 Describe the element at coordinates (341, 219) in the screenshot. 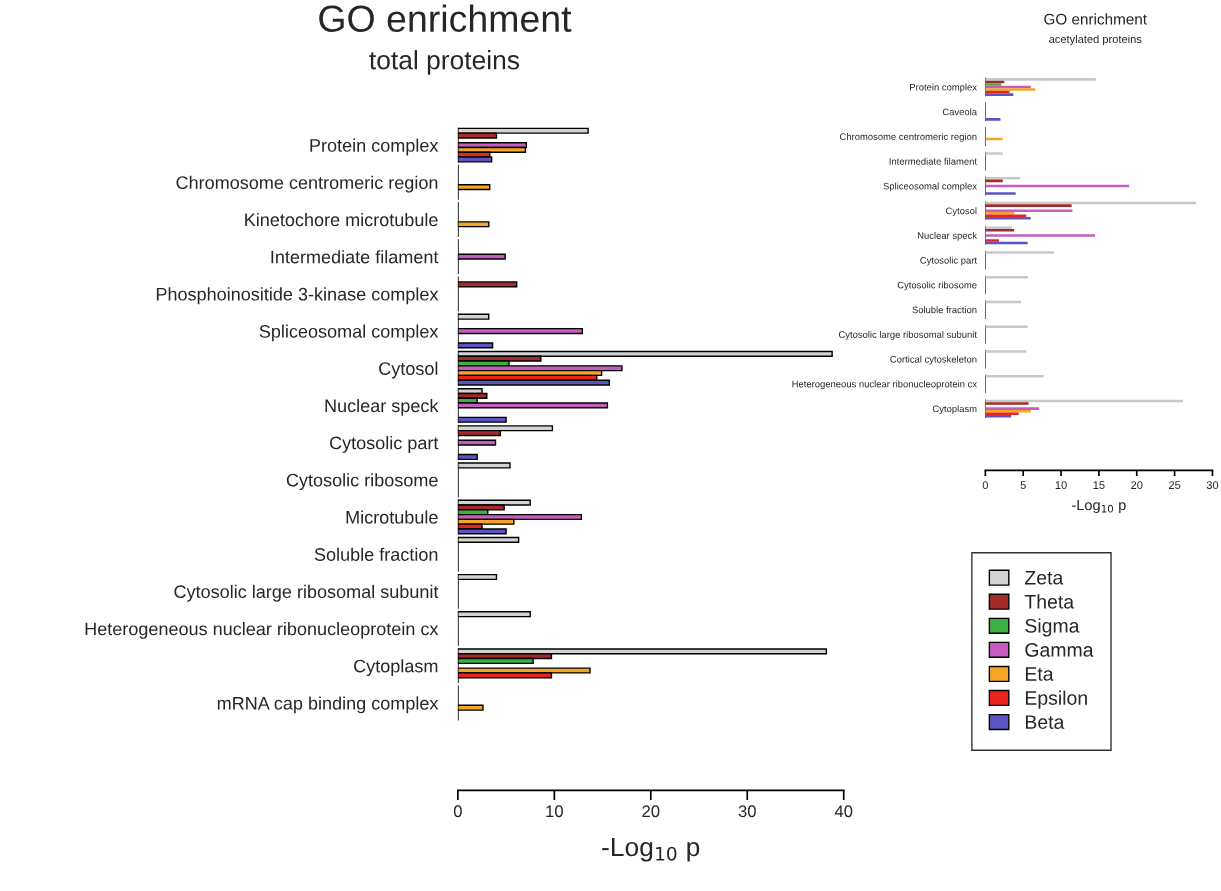

I see `y-tick-label: Kinetochore microtubule` at that location.